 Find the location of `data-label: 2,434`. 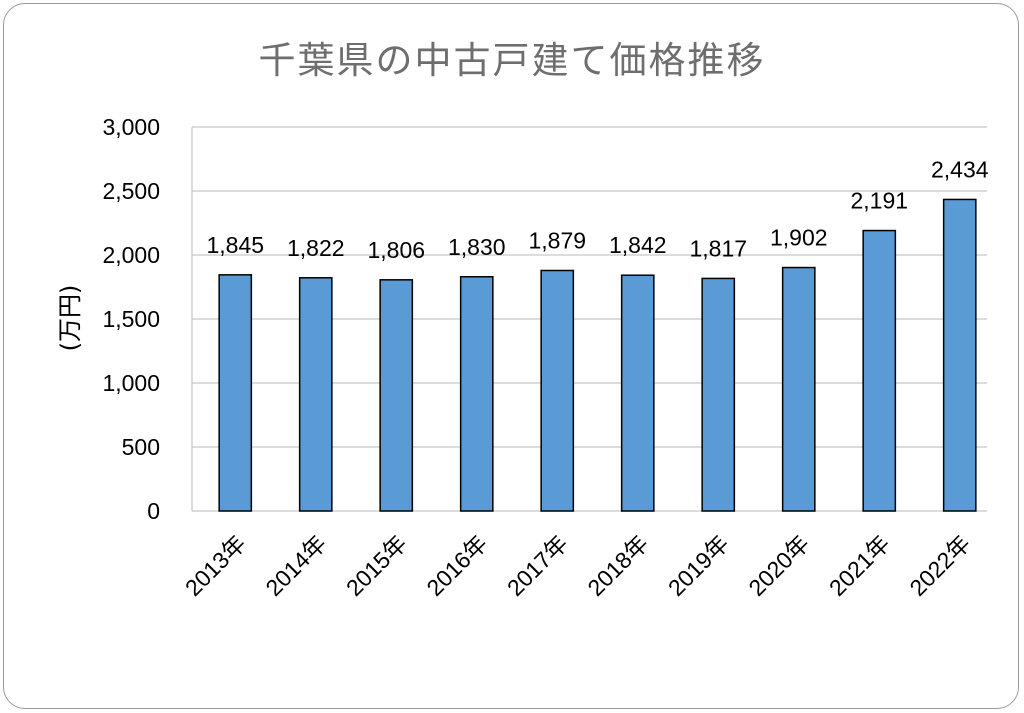

data-label: 2,434 is located at coordinates (960, 169).